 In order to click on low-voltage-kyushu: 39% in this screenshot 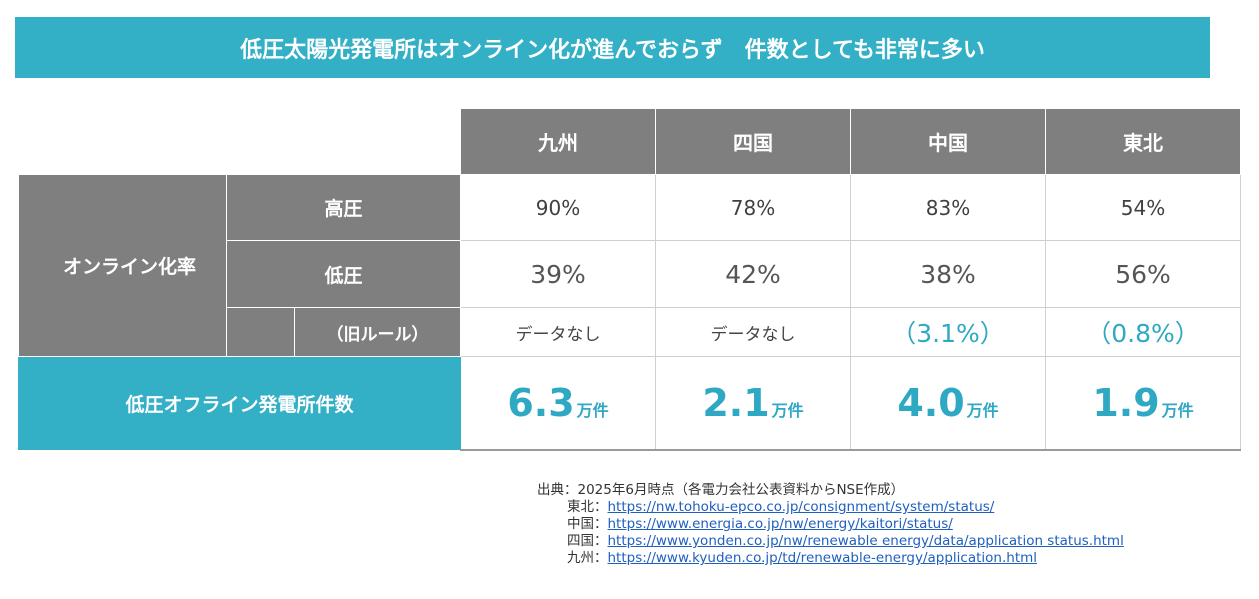, I will do `click(558, 274)`.